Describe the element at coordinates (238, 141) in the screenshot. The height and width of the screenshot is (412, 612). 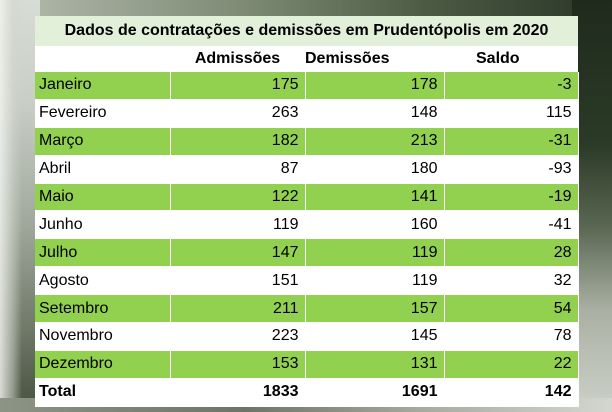
I see `admissoes-cell: 182` at that location.